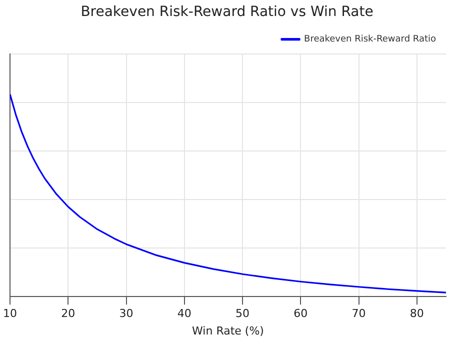 This screenshot has height=341, width=454. Describe the element at coordinates (68, 313) in the screenshot. I see `x-tick-label: 20` at that location.